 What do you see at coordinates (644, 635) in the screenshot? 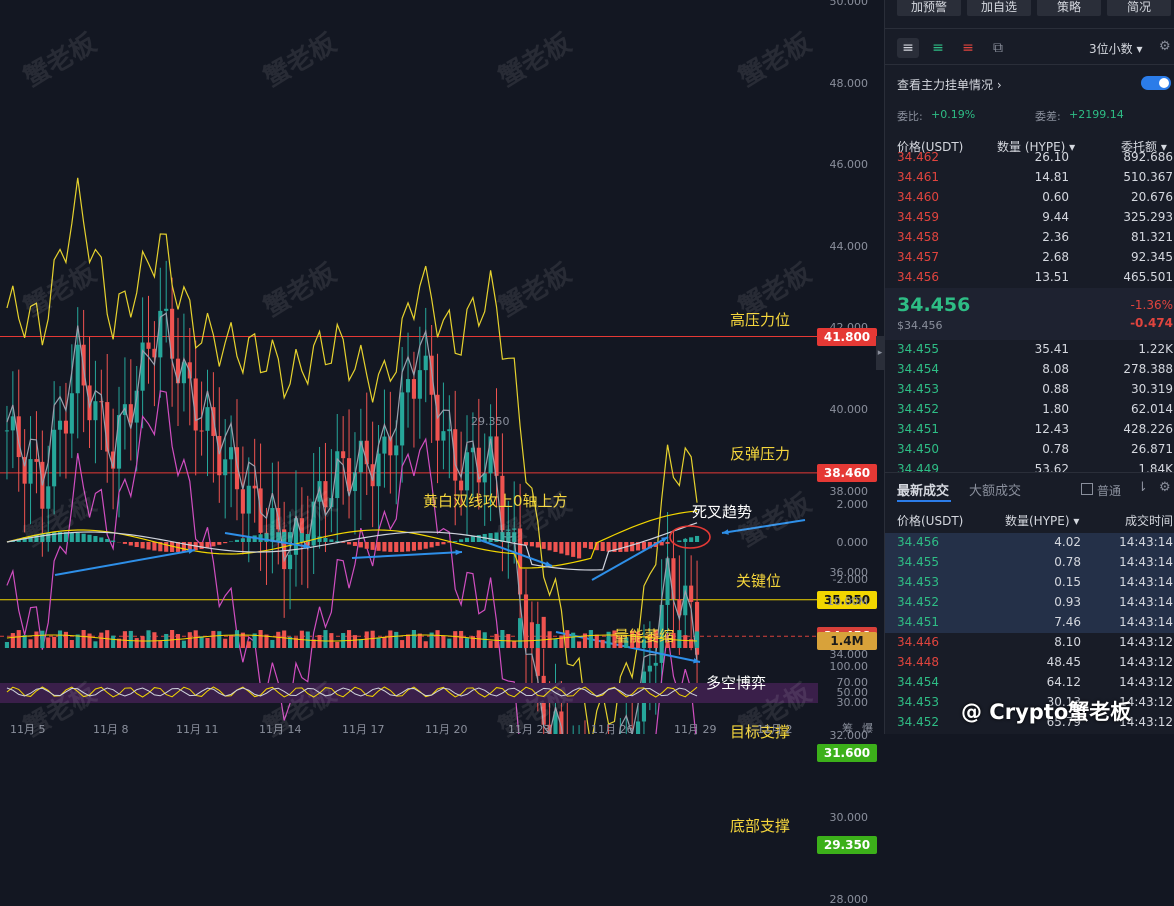
I see `volume-annotation: 量能萎缩` at bounding box center [644, 635].